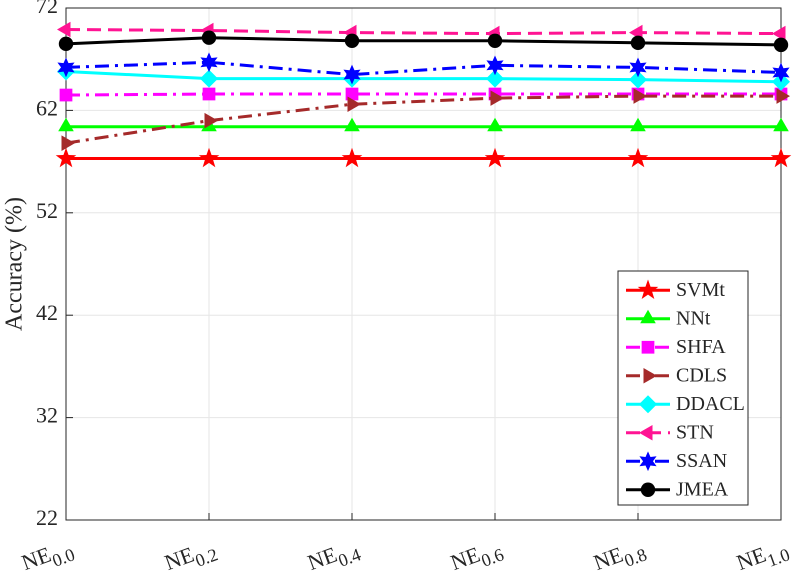 This screenshot has width=798, height=580. Describe the element at coordinates (695, 432) in the screenshot. I see `legend-label: STN` at that location.